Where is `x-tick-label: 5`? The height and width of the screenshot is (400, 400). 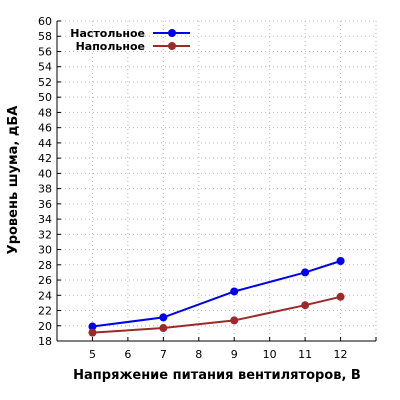 x-tick-label: 5 is located at coordinates (92, 354).